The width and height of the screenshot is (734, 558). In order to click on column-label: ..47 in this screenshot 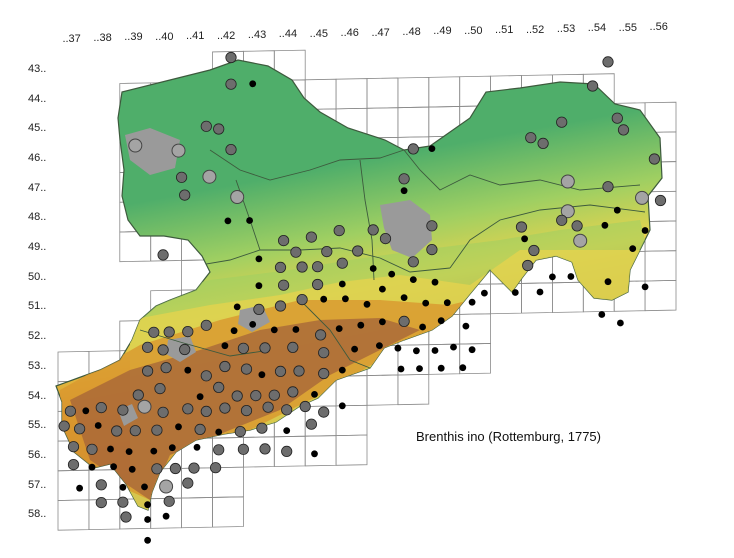, I will do `click(380, 32)`.